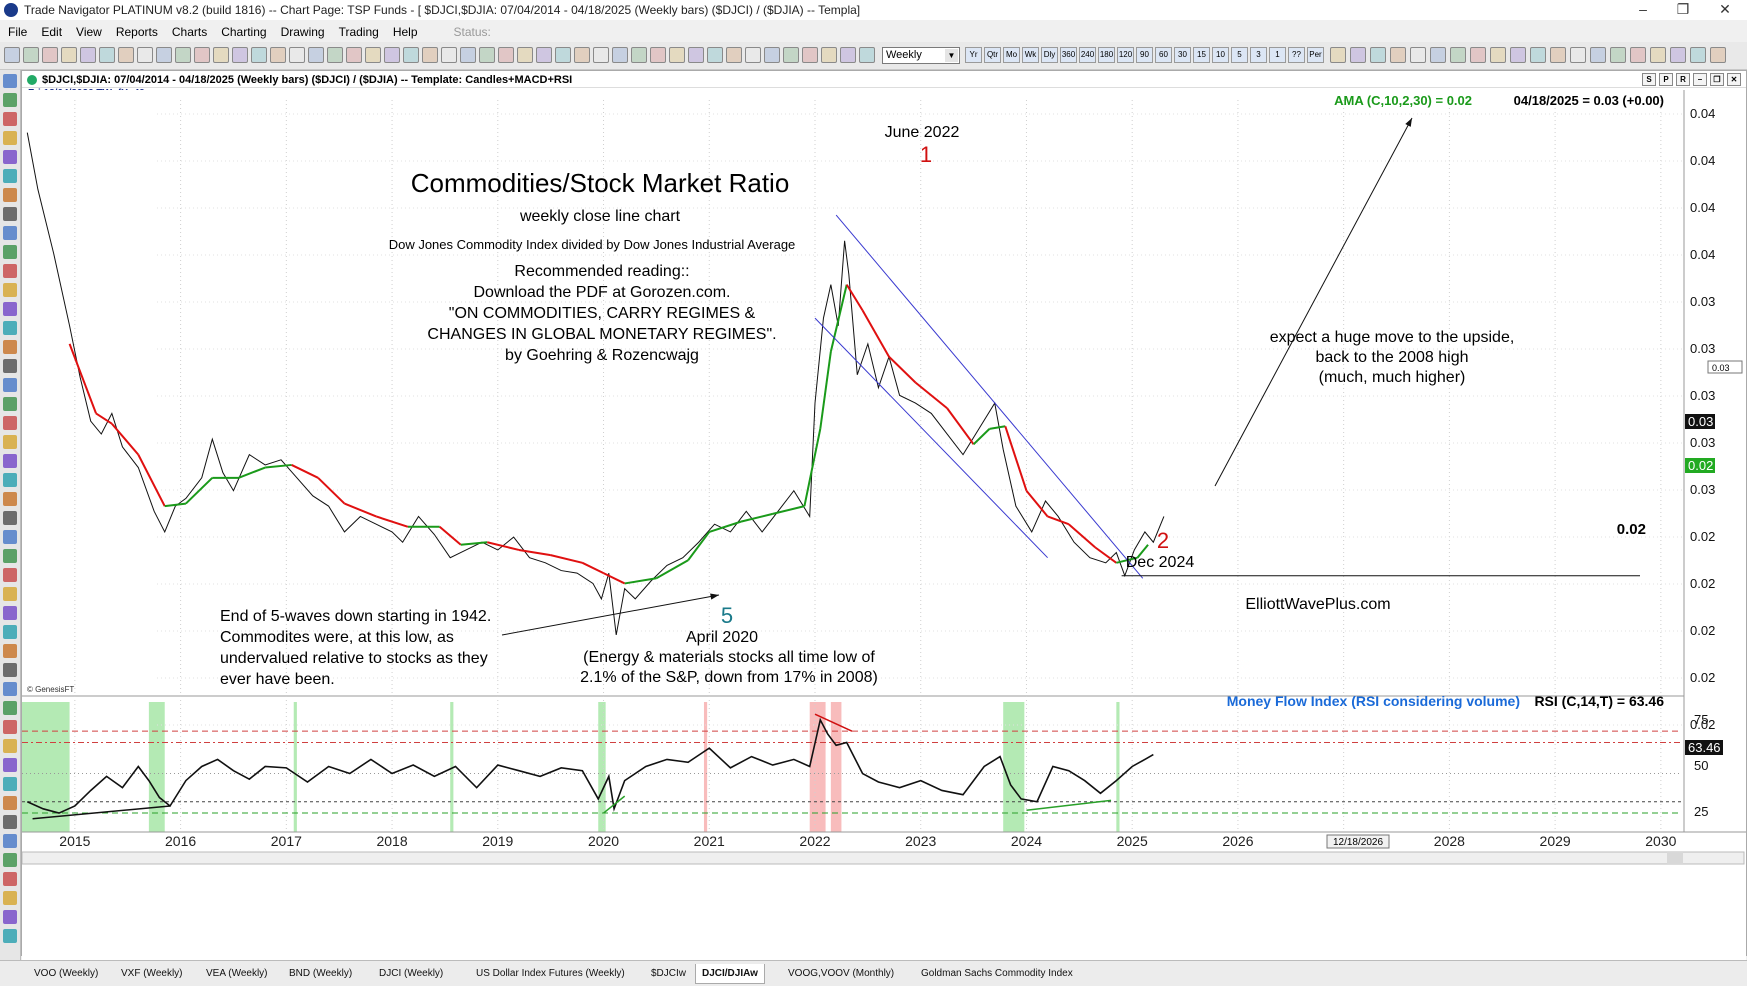 This screenshot has height=986, width=1747. Describe the element at coordinates (1163, 55) in the screenshot. I see `period-button: 60` at that location.